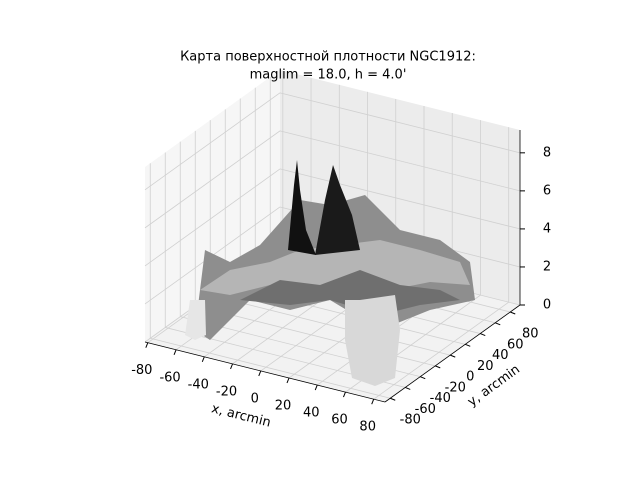 The width and height of the screenshot is (640, 484). I want to click on z-tick-label: 6, so click(547, 190).